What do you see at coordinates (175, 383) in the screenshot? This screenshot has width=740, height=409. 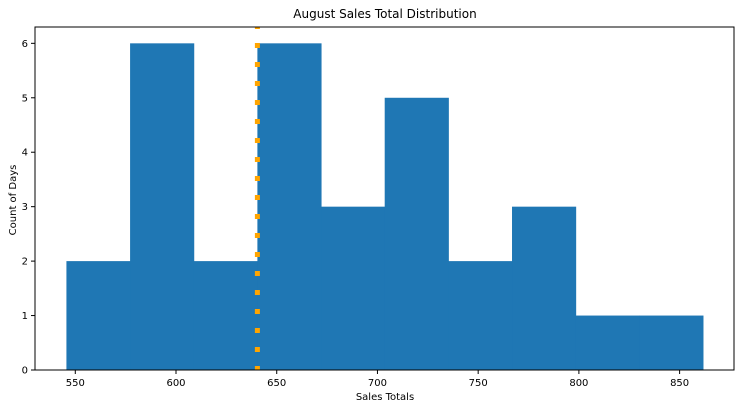 I see `x-tick-label: 600` at bounding box center [175, 383].